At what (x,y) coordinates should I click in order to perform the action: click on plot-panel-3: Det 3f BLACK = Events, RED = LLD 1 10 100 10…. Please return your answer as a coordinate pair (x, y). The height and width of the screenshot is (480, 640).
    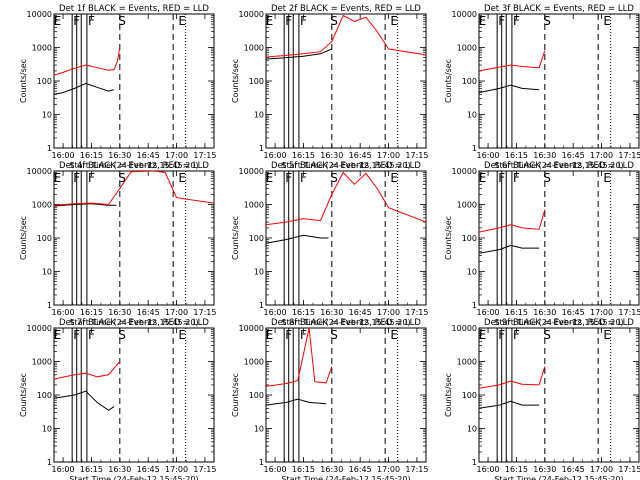
    Looking at the image, I should click on (542, 87).